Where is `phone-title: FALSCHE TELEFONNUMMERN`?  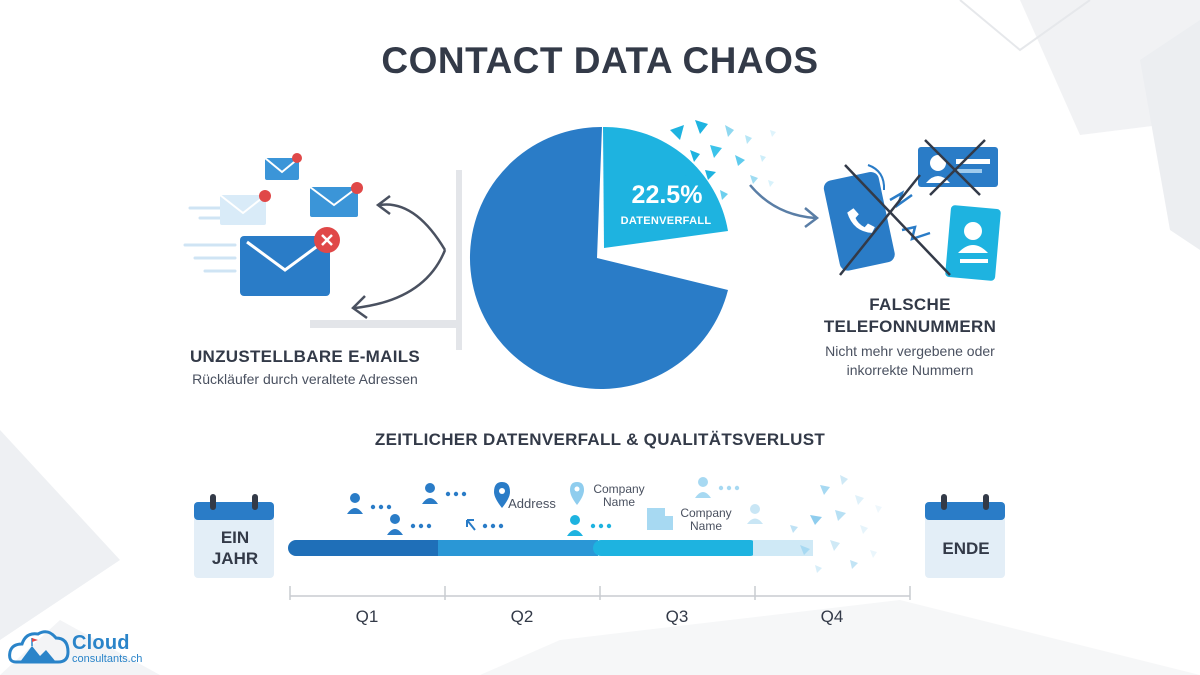
phone-title: FALSCHE TELEFONNUMMERN is located at coordinates (910, 316).